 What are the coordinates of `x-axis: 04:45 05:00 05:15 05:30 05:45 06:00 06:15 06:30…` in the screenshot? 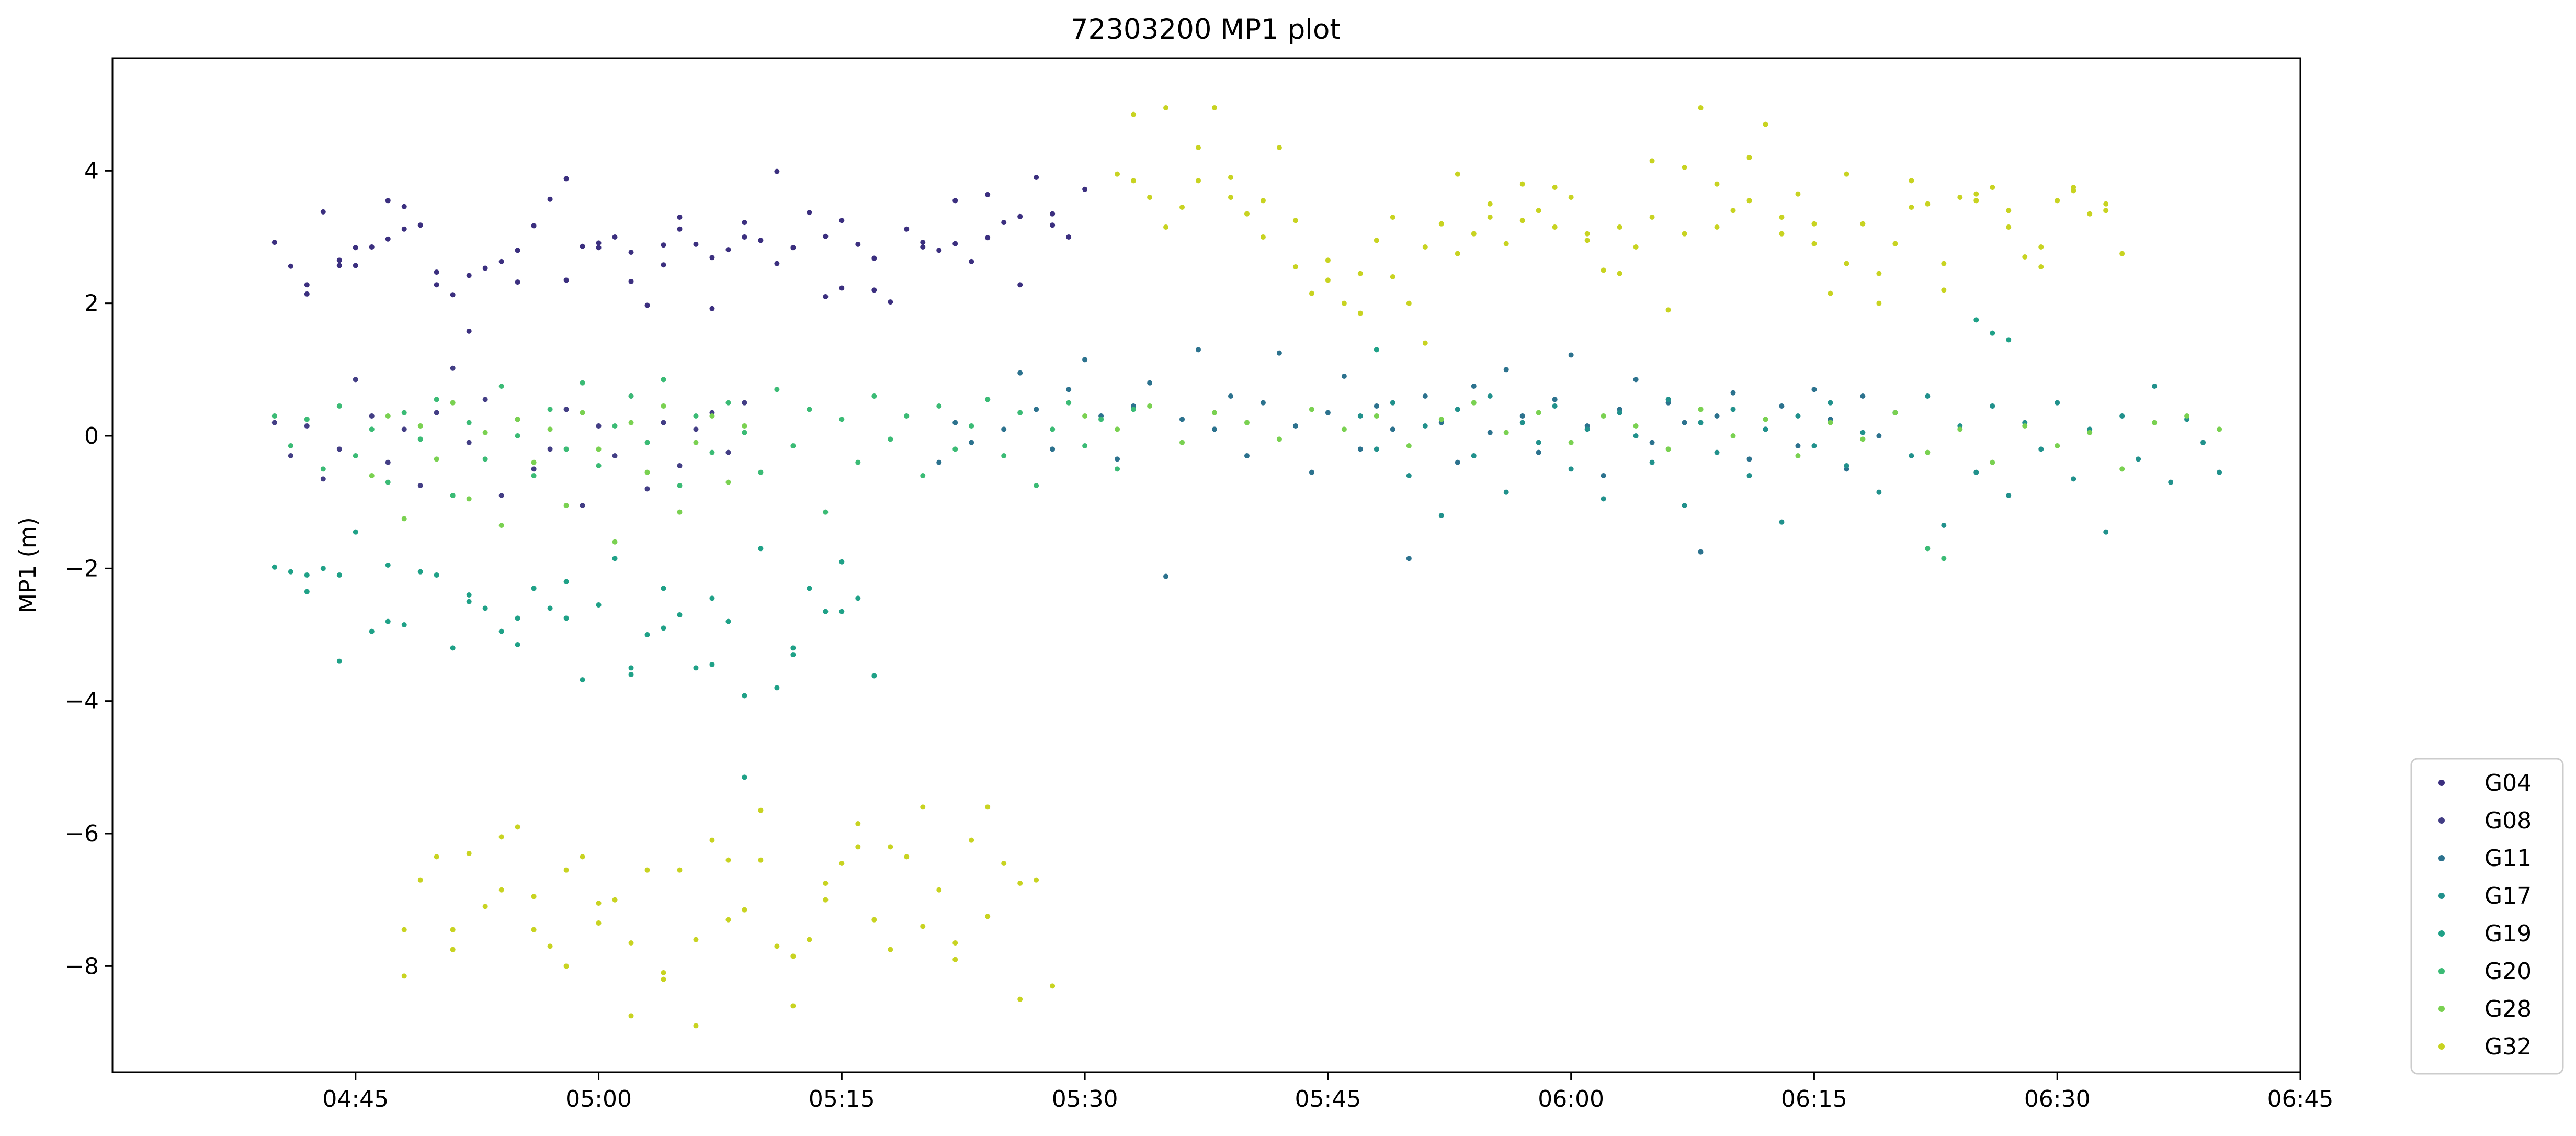 It's located at (1327, 1092).